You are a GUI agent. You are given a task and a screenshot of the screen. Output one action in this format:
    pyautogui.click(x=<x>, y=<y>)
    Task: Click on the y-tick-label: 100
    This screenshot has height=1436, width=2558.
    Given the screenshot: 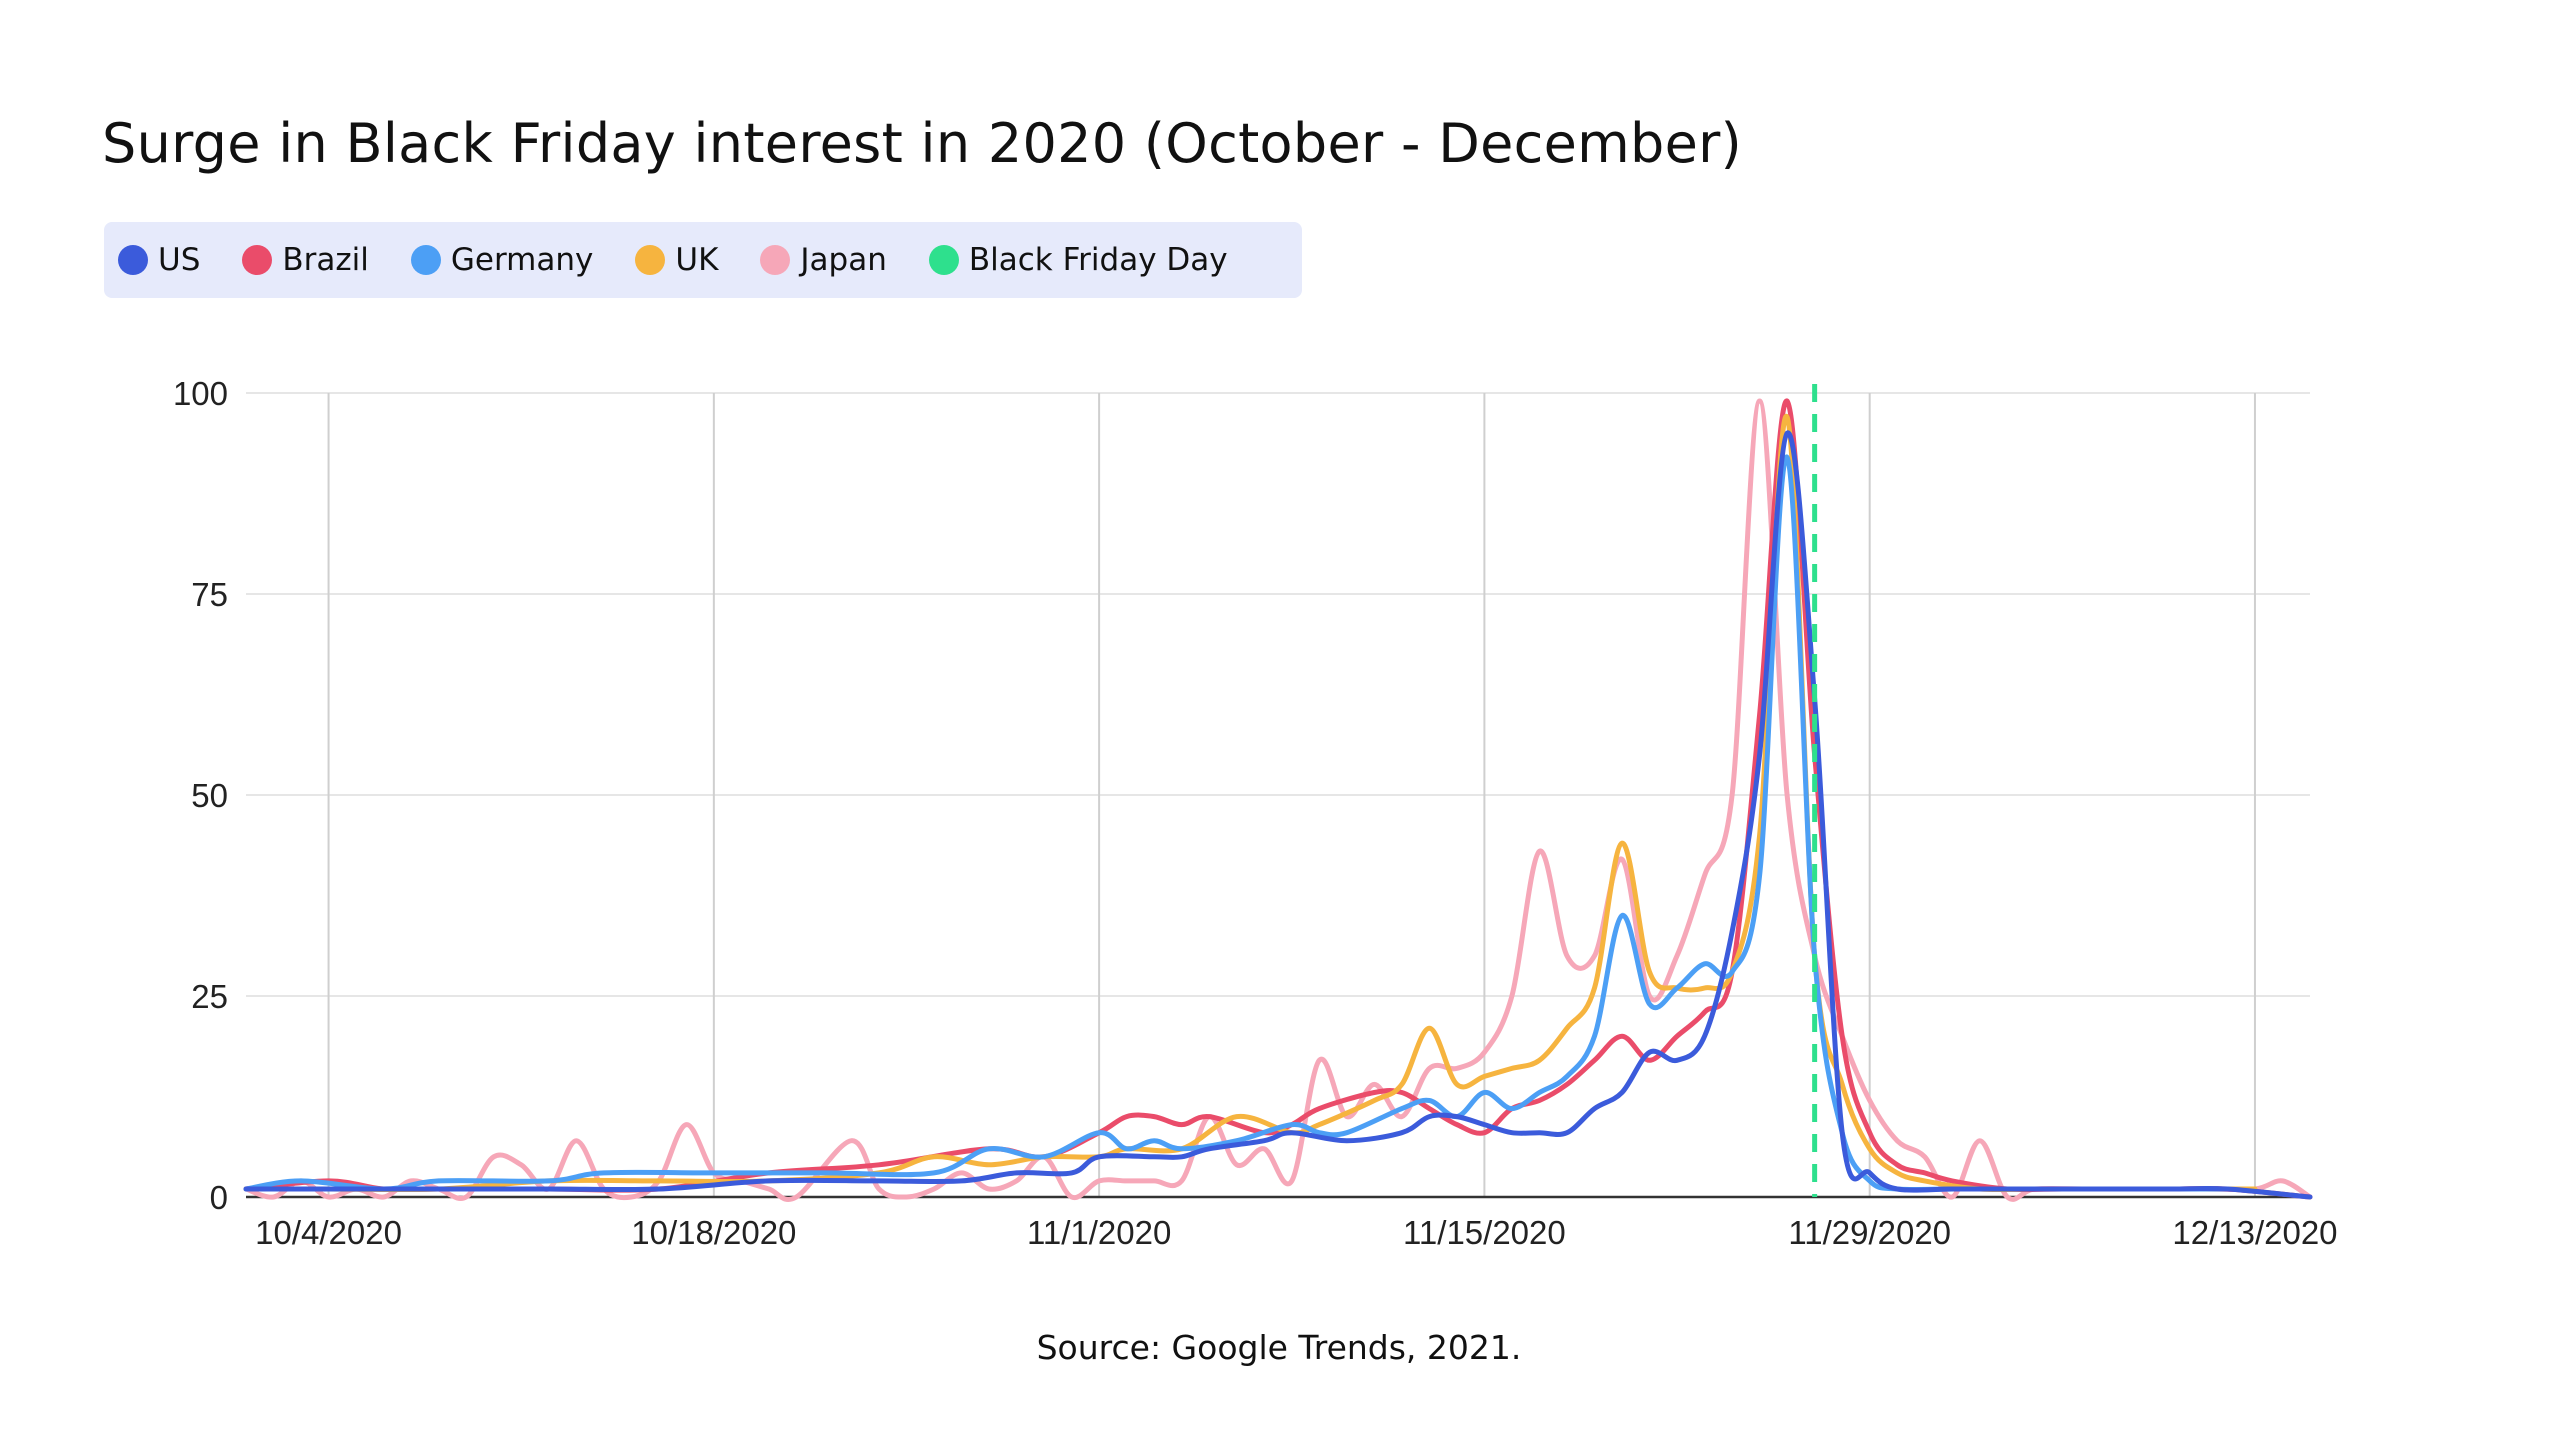 What is the action you would take?
    pyautogui.click(x=200, y=393)
    